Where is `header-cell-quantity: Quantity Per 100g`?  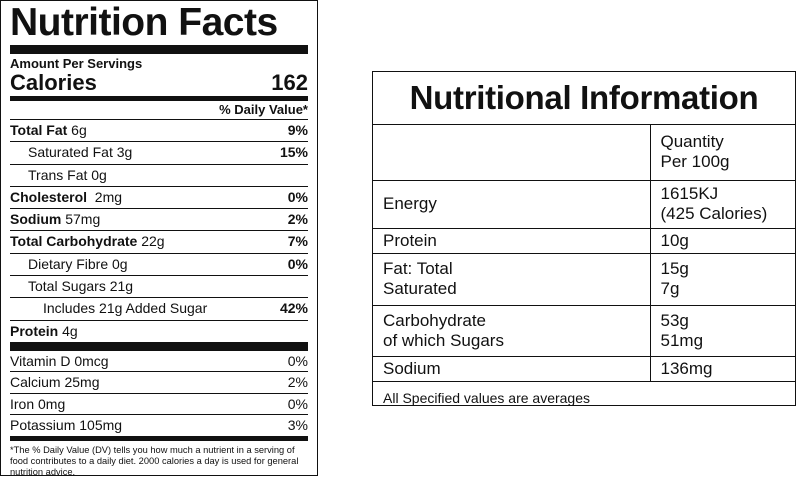 header-cell-quantity: Quantity Per 100g is located at coordinates (722, 153).